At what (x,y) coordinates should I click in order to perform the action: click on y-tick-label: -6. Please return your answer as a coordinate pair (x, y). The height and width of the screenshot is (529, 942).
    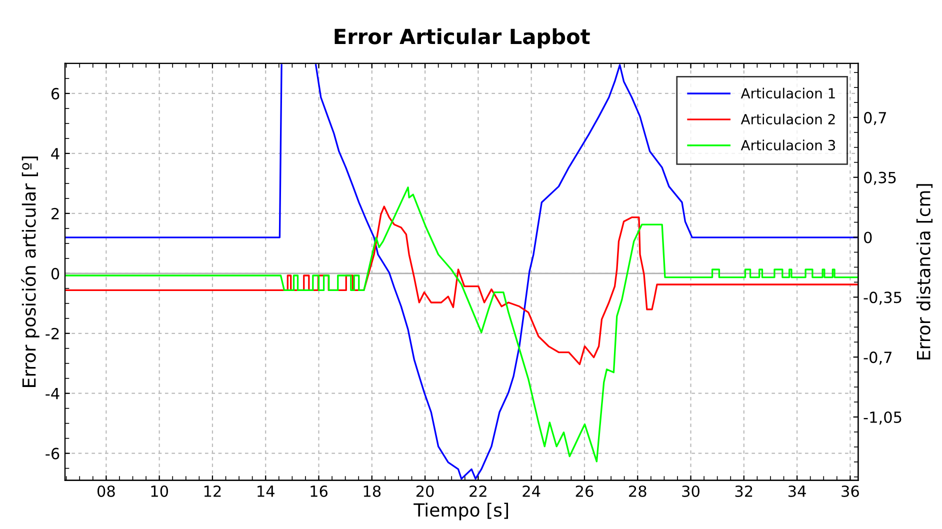
    Looking at the image, I should click on (53, 454).